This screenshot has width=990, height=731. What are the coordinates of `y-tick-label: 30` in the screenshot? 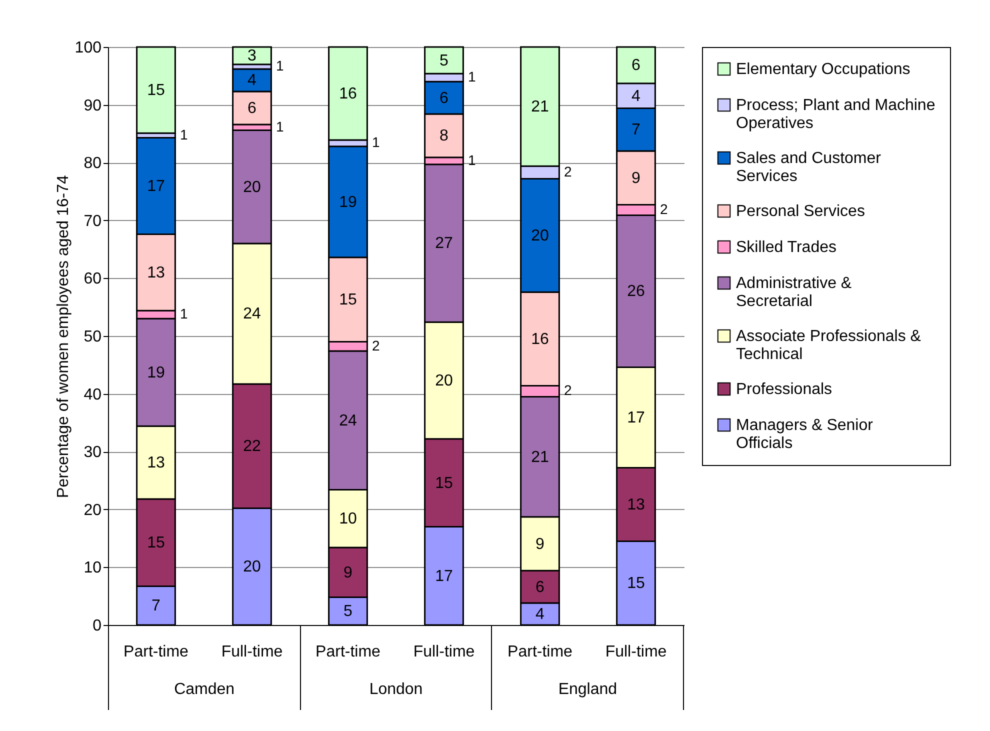 It's located at (93, 453).